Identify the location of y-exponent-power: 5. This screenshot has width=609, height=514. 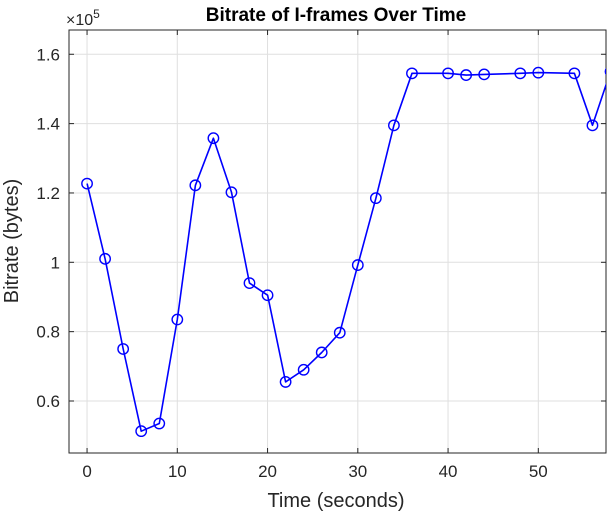
(96, 14).